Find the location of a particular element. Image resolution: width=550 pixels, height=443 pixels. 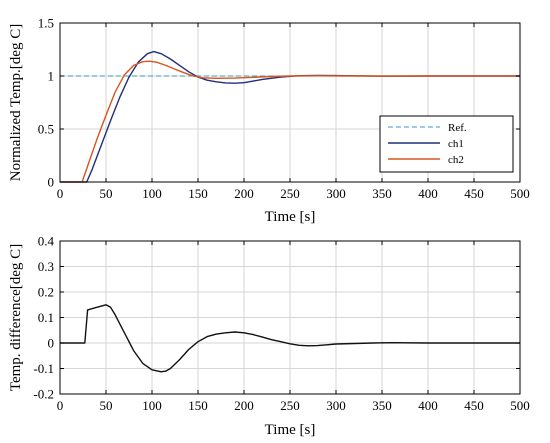

y-tick-label: 0.5 is located at coordinates (46, 129).